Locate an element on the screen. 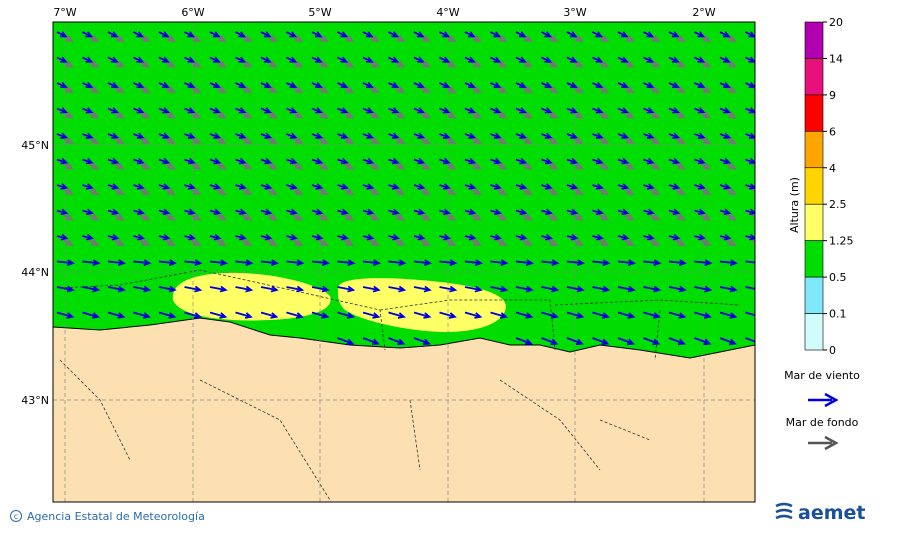  legend-arrow is located at coordinates (823, 400).